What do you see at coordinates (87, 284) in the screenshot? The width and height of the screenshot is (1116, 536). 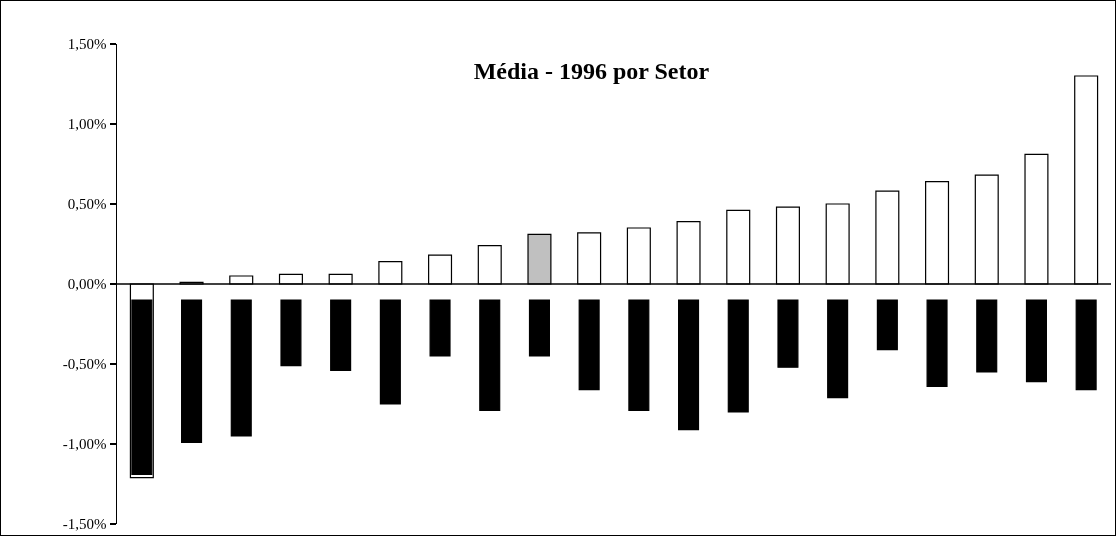 I see `y-tick-label: 0,00%` at bounding box center [87, 284].